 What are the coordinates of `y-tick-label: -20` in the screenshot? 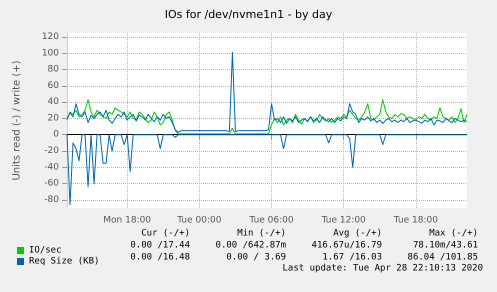 It's located at (52, 151).